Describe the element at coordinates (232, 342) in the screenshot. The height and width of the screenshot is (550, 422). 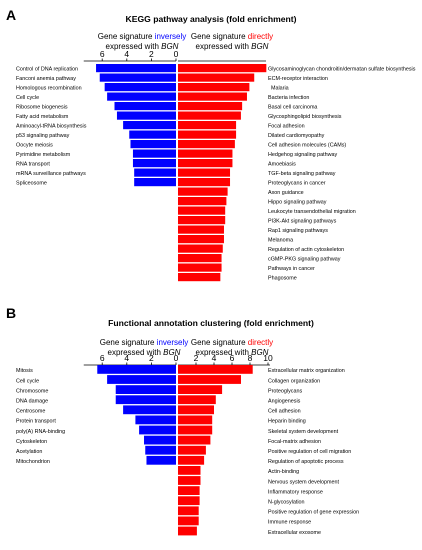
I see `panel-b-right-header-line1: Gene signature directly` at that location.